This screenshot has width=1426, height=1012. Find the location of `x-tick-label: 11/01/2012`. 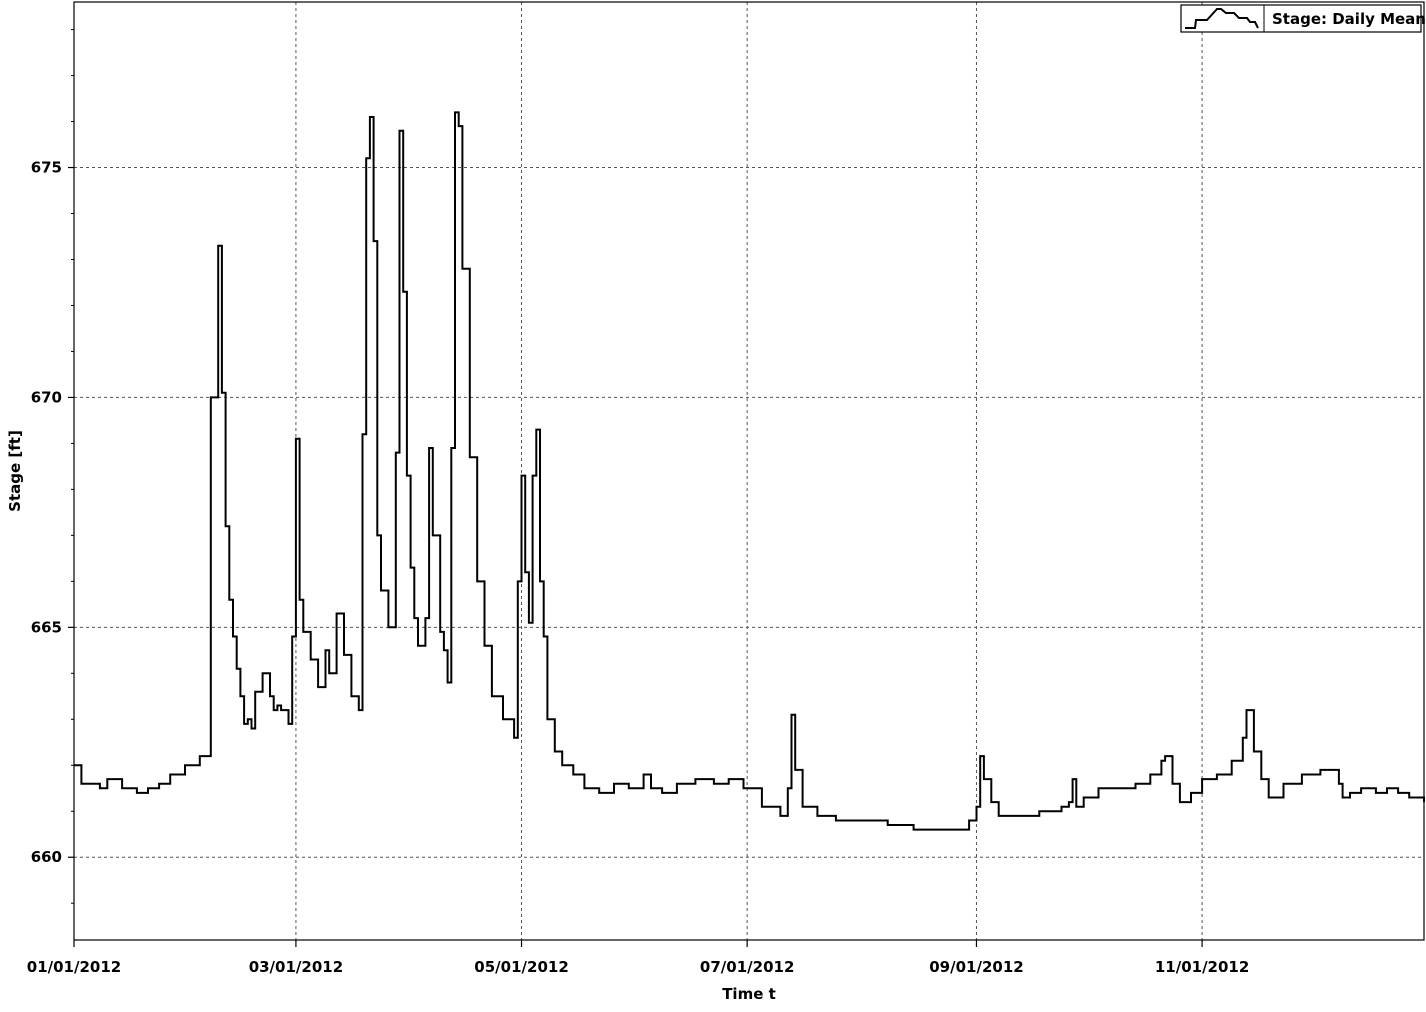

x-tick-label: 11/01/2012 is located at coordinates (1202, 967).